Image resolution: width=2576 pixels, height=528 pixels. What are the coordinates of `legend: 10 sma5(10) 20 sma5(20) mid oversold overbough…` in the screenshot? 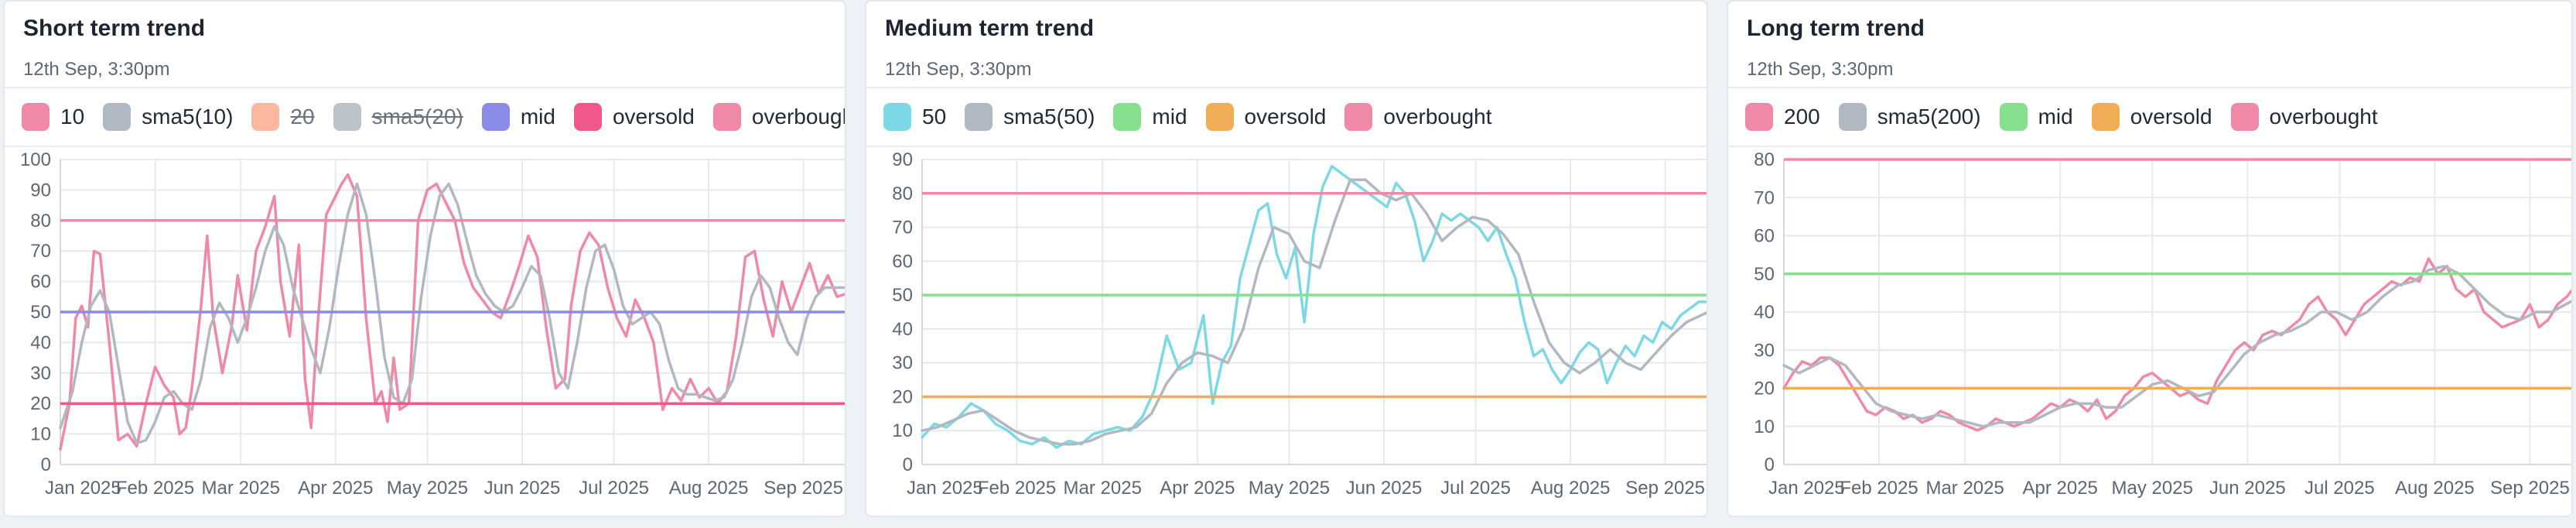 It's located at (425, 117).